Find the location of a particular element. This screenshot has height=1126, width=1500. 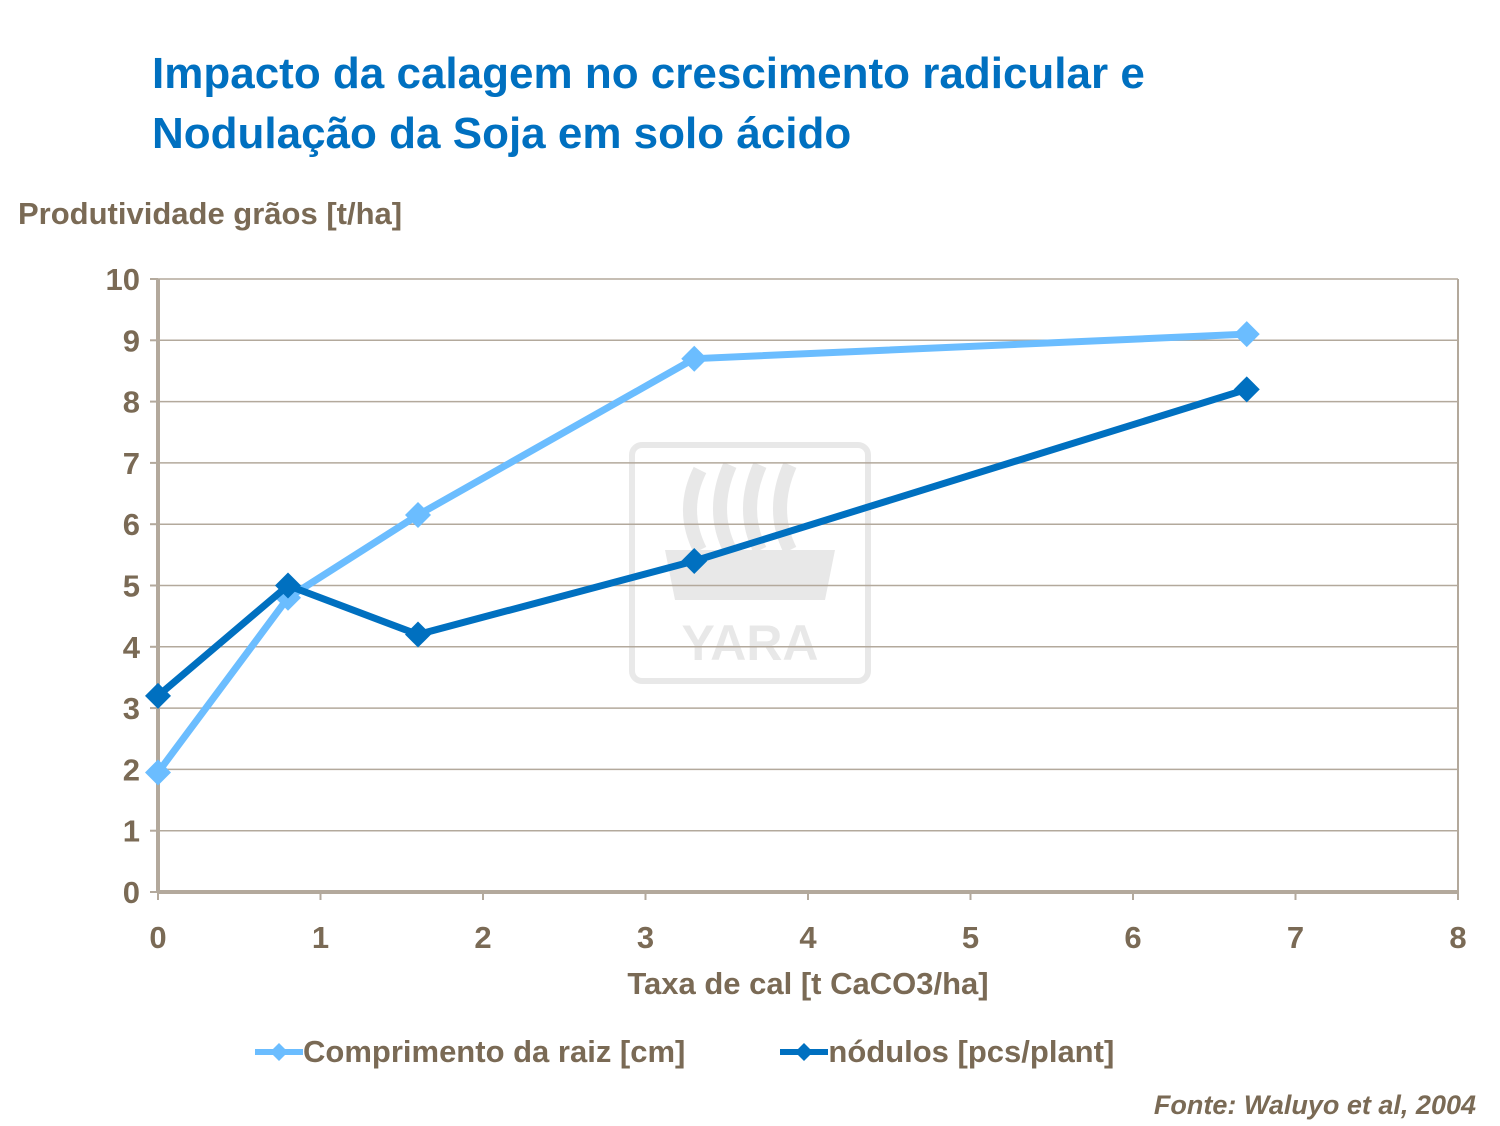

y-tick-label: 0 is located at coordinates (131, 892).